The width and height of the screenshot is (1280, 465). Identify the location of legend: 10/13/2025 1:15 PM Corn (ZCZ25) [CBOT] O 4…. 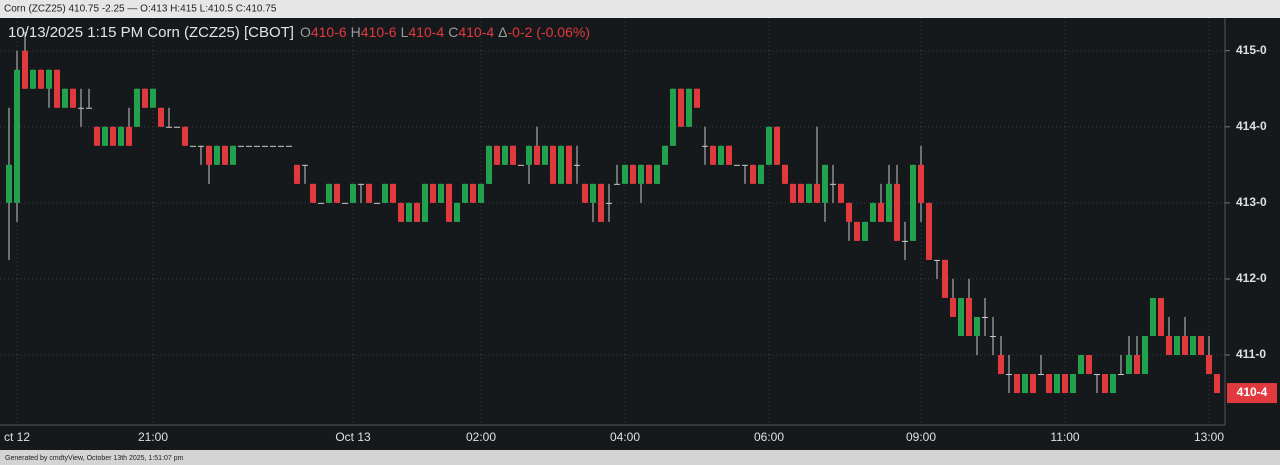
(299, 32).